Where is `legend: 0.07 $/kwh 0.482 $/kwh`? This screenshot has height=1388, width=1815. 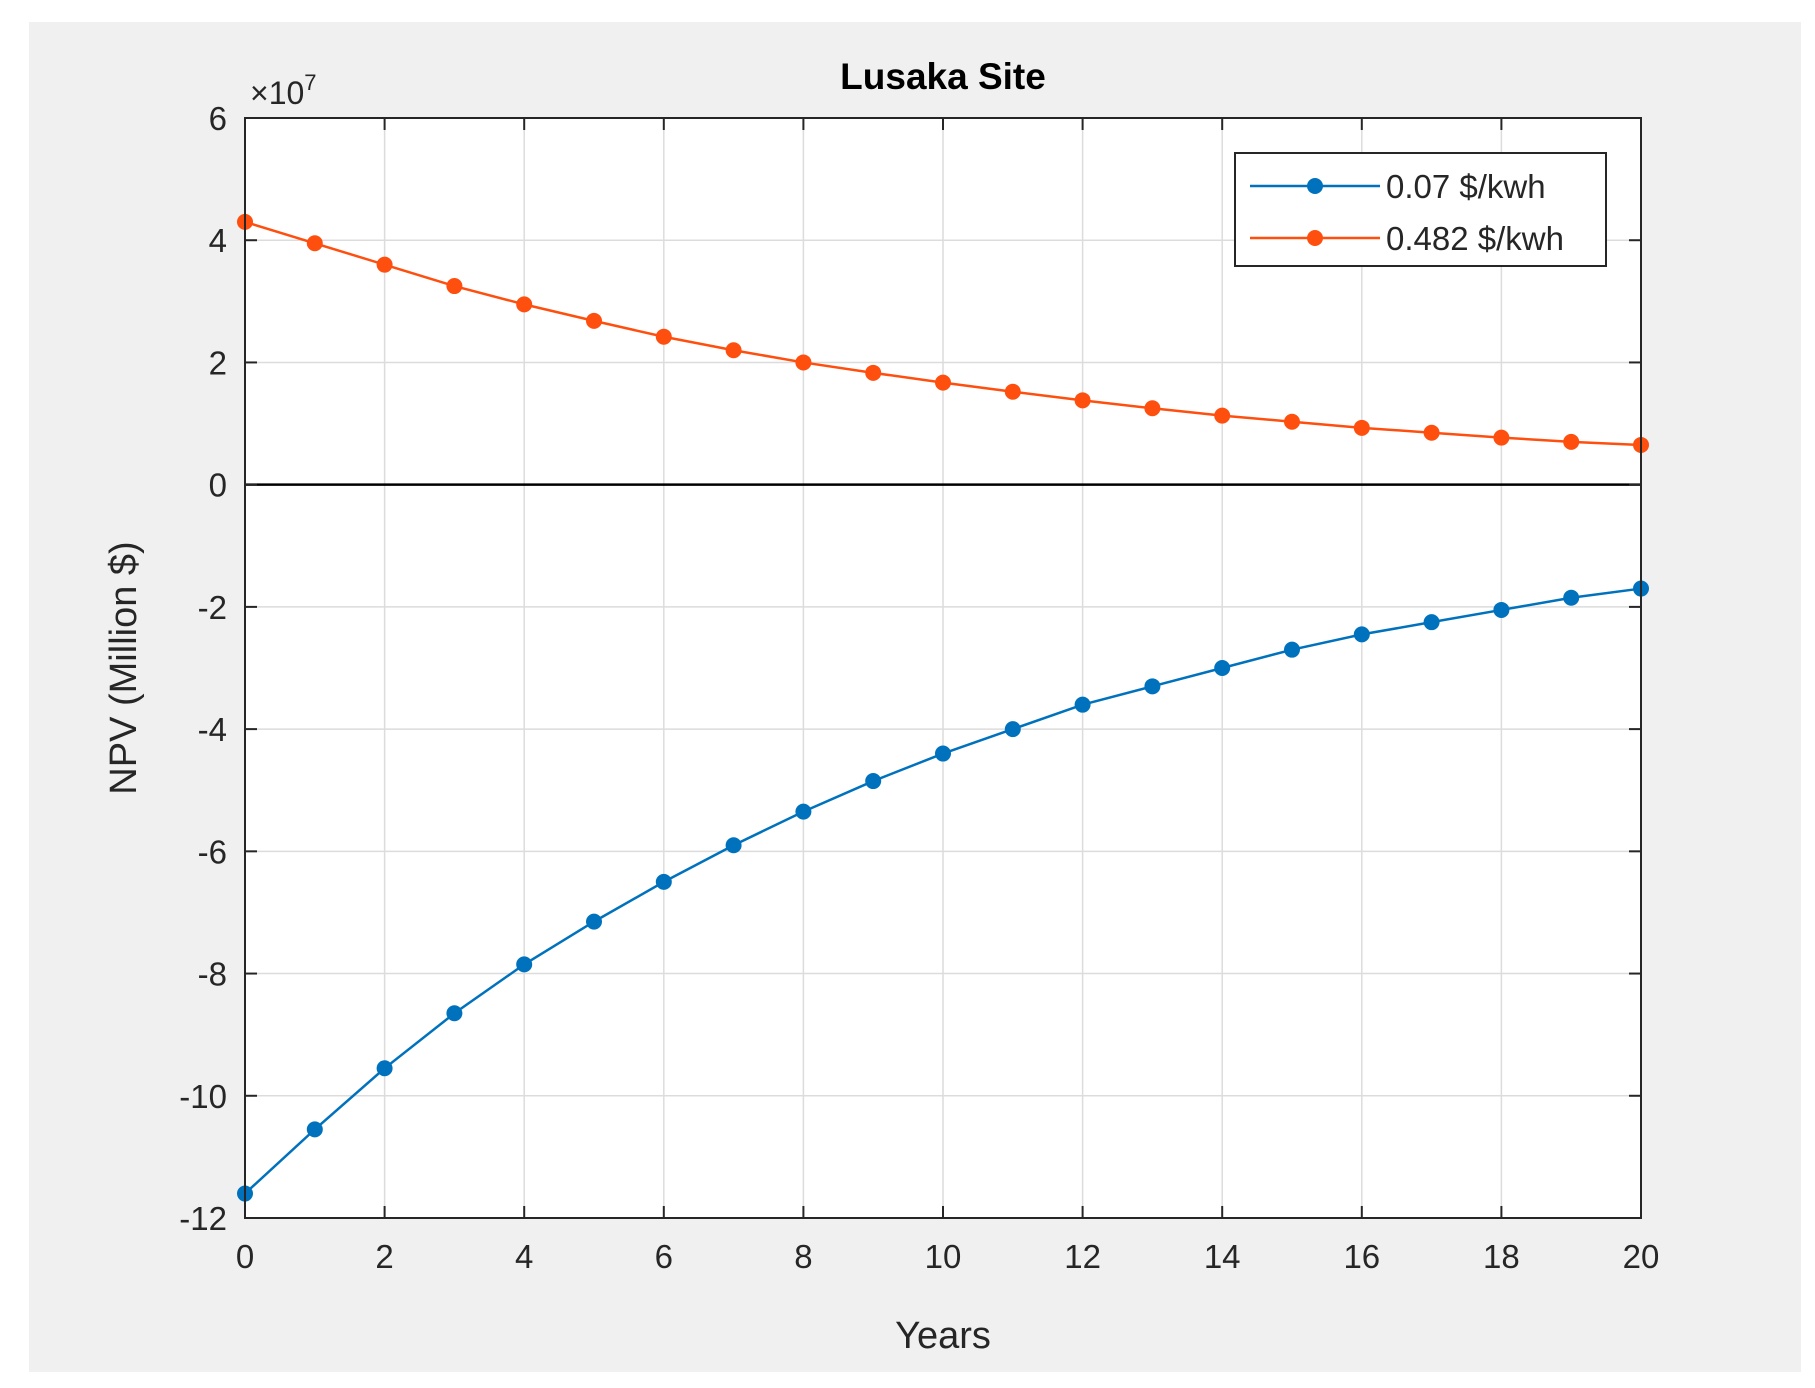
legend: 0.07 $/kwh 0.482 $/kwh is located at coordinates (1420, 209).